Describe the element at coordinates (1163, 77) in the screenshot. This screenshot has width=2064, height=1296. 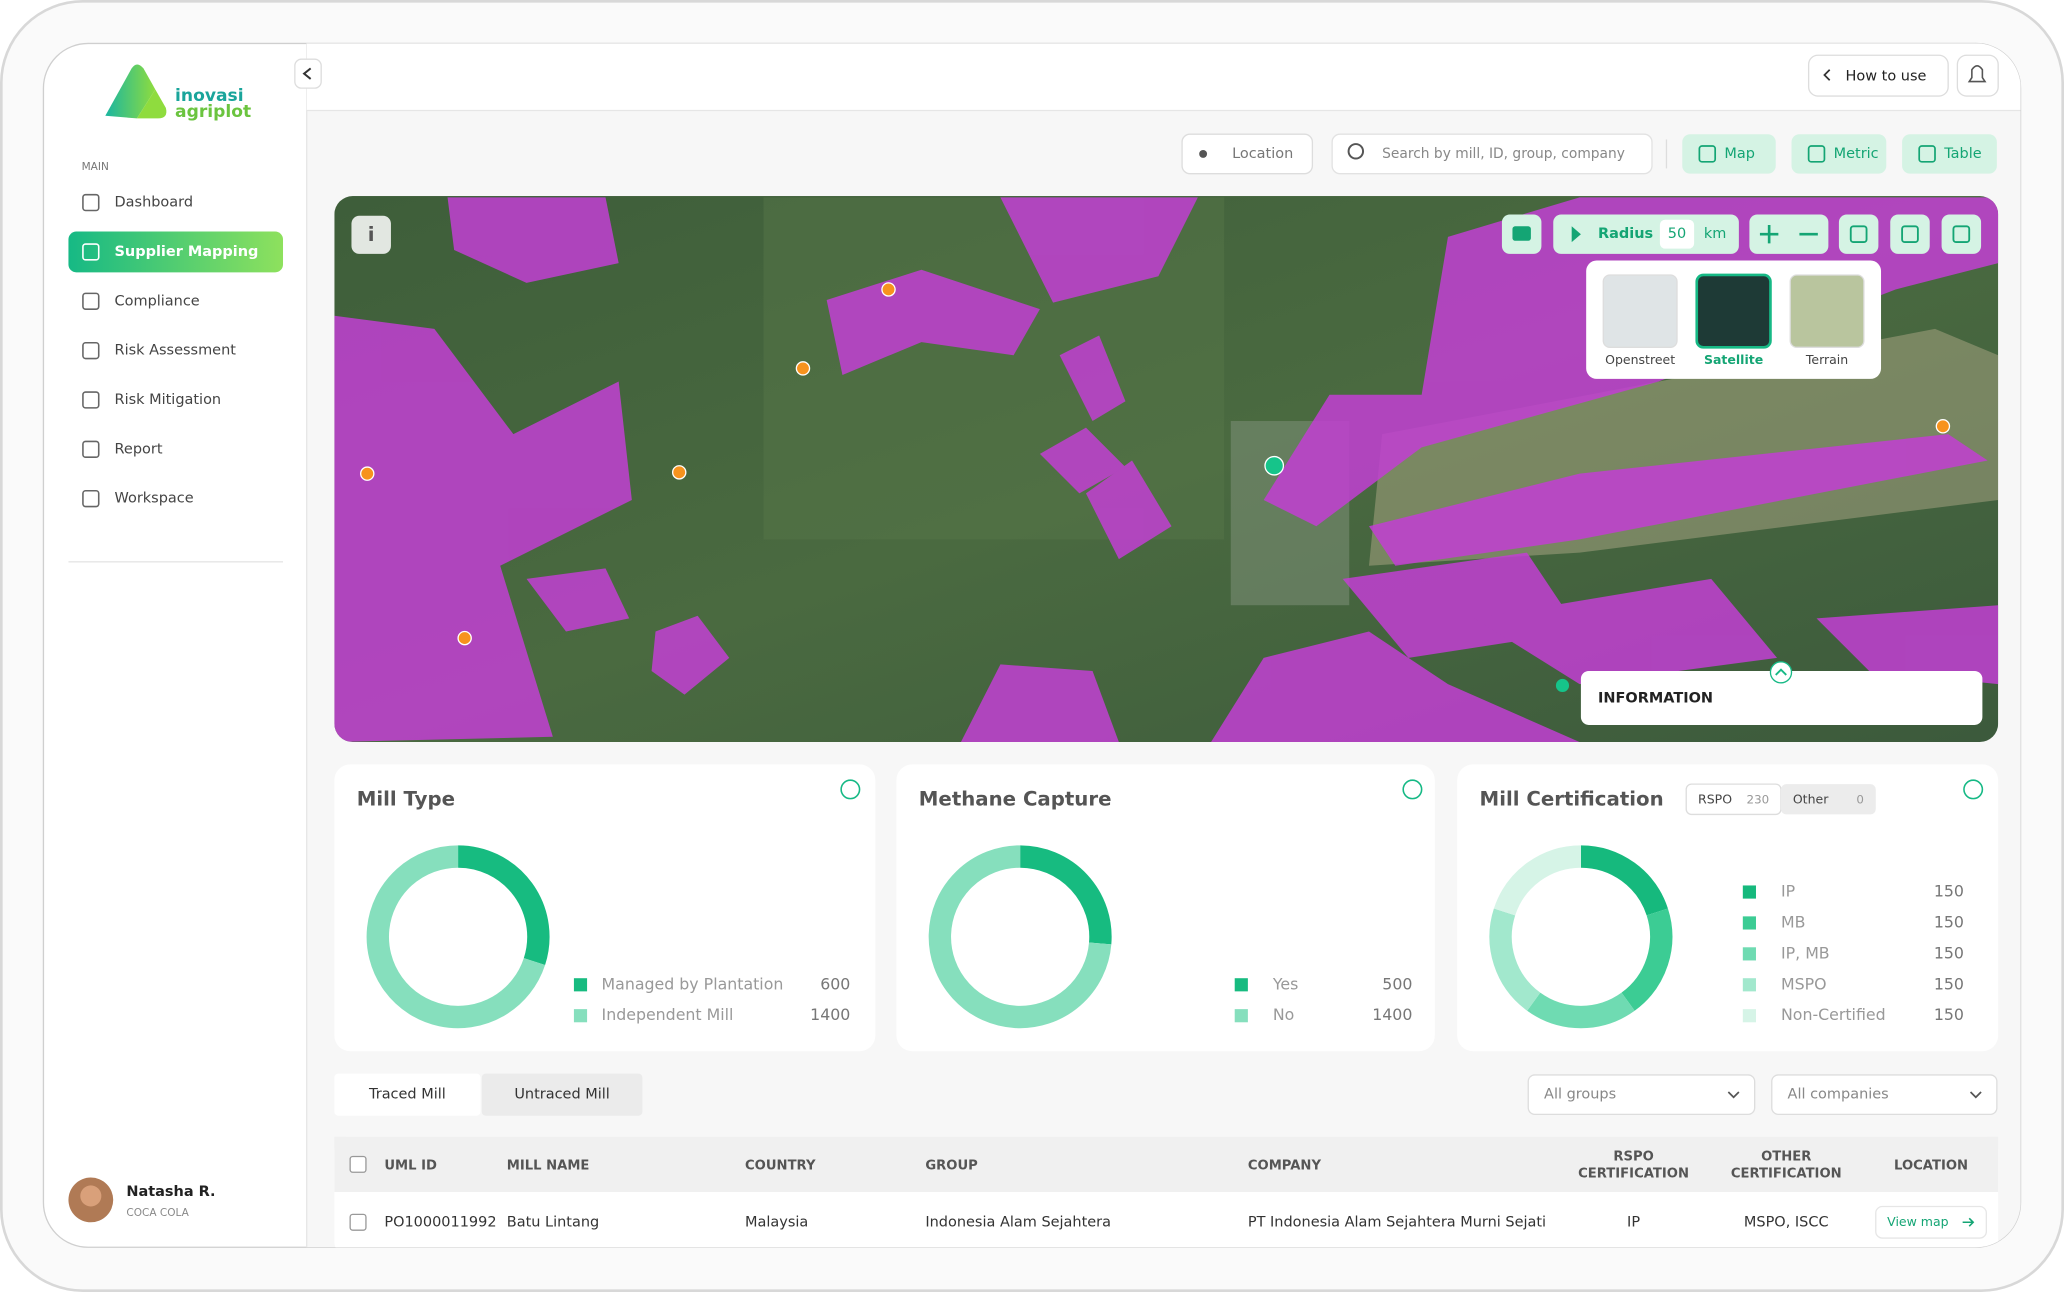
I see `header-bar` at that location.